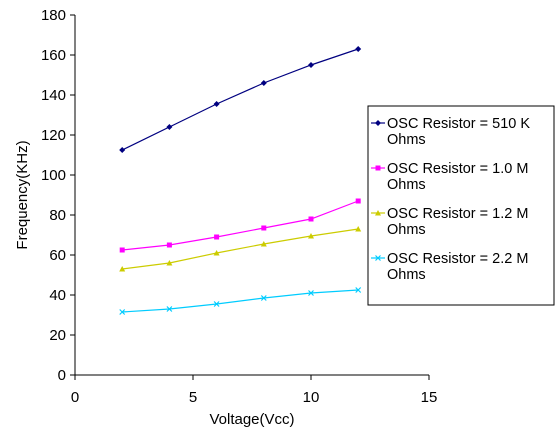 The height and width of the screenshot is (438, 559). Describe the element at coordinates (53, 175) in the screenshot. I see `y-tick-label: 100` at that location.